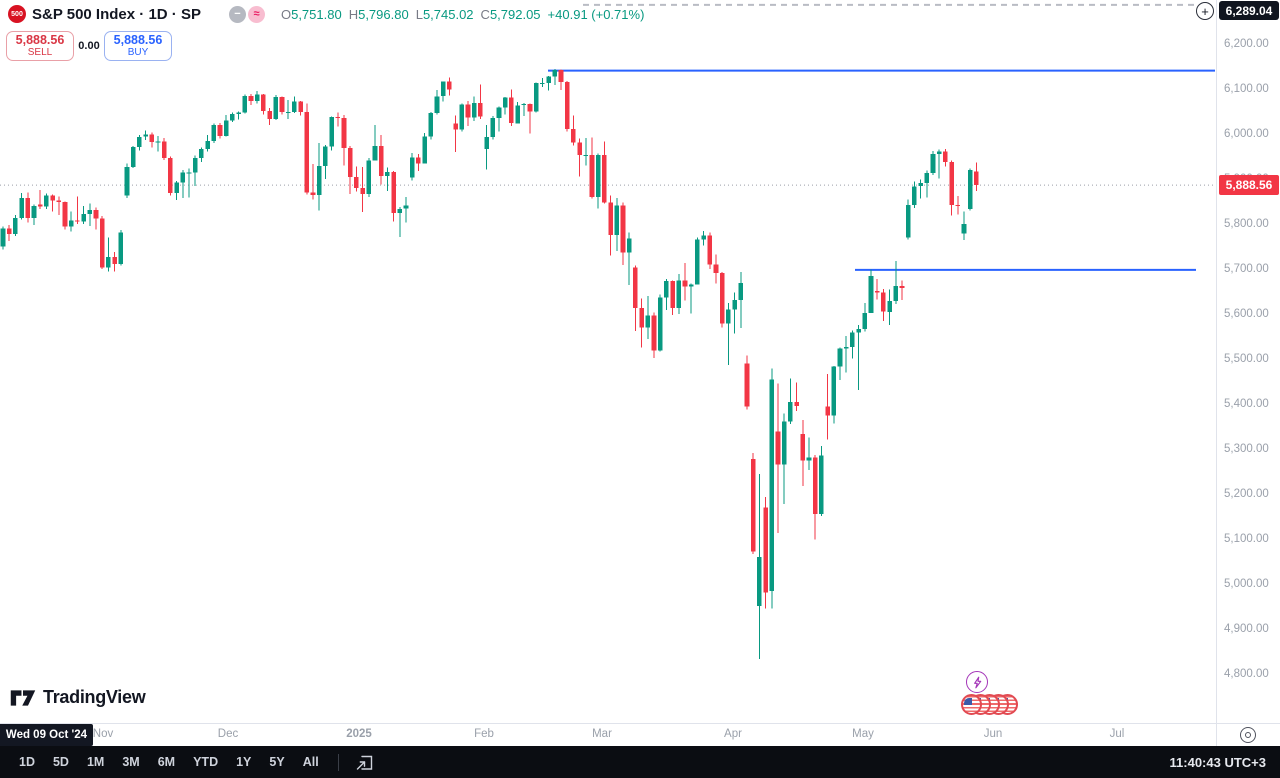 This screenshot has width=1280, height=778. Describe the element at coordinates (277, 762) in the screenshot. I see `range-5y: 5Y` at that location.